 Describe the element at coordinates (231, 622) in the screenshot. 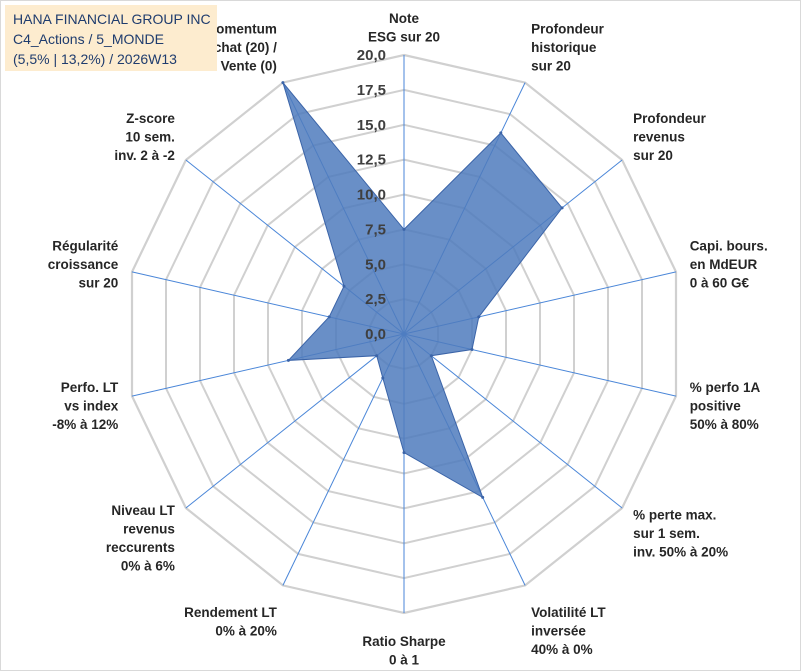

I see `axis-label: Rendement LT 0% à 20%` at that location.